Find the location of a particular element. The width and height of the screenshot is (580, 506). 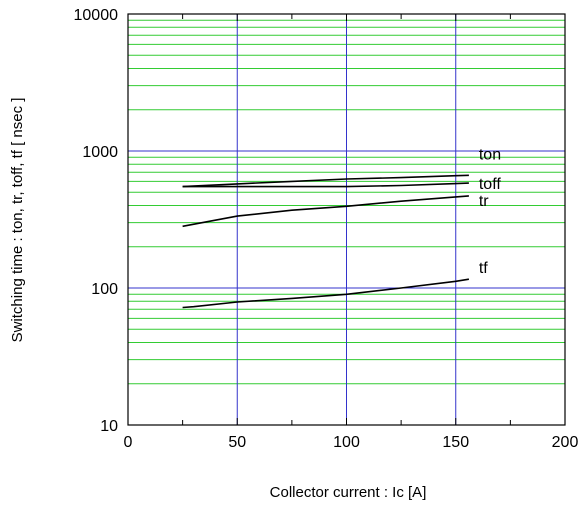

x-tick-label: 150 is located at coordinates (455, 442).